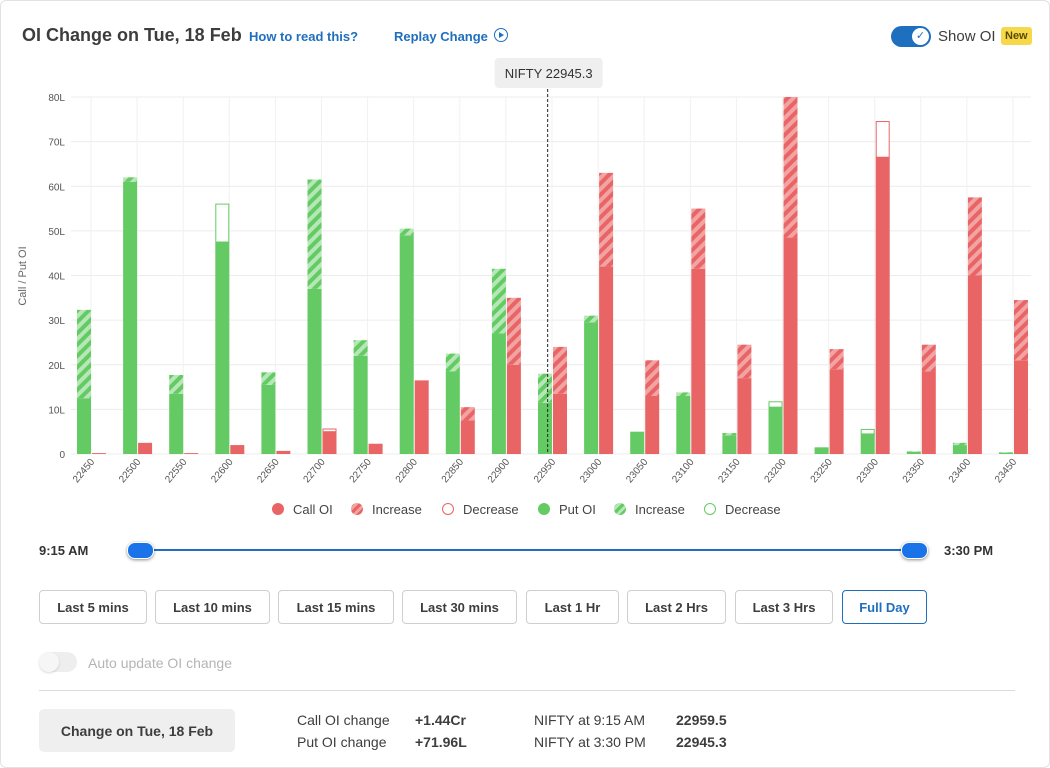 The width and height of the screenshot is (1050, 768). Describe the element at coordinates (459, 607) in the screenshot. I see `last-30-mins-button: Last 30 mins` at that location.